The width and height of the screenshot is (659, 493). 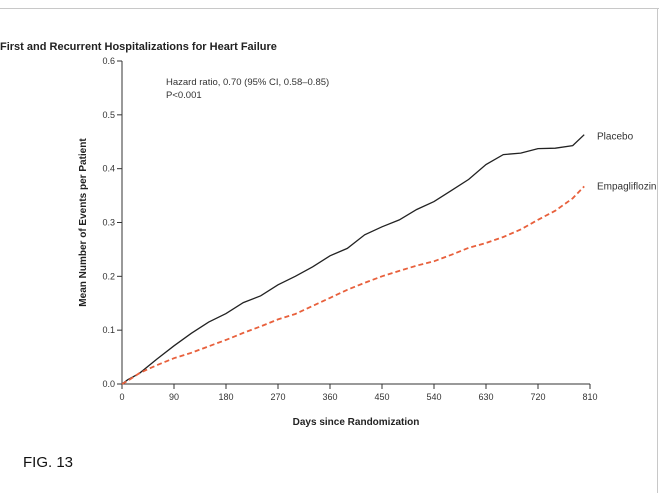 What do you see at coordinates (174, 397) in the screenshot?
I see `x-tick-label: 90` at bounding box center [174, 397].